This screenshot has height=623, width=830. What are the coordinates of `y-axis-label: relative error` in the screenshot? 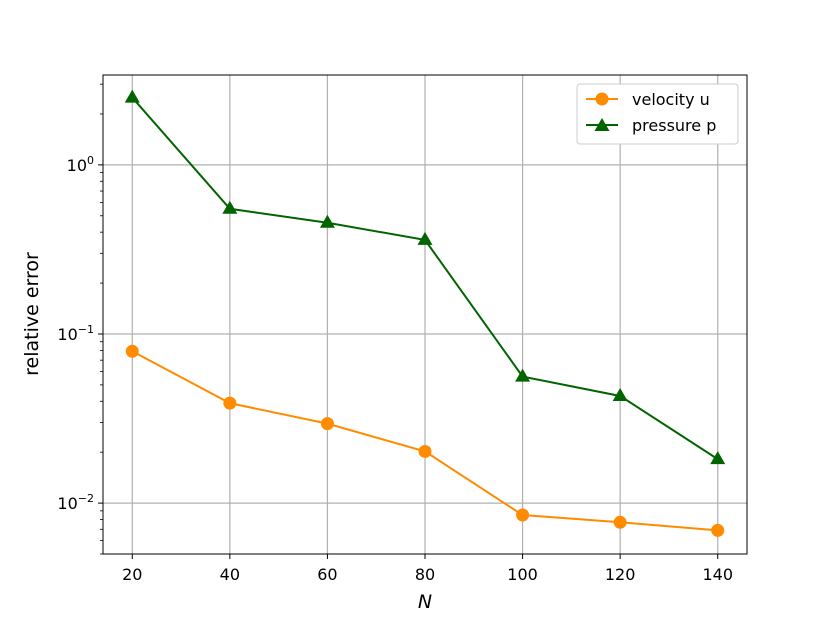 It's located at (32, 314).